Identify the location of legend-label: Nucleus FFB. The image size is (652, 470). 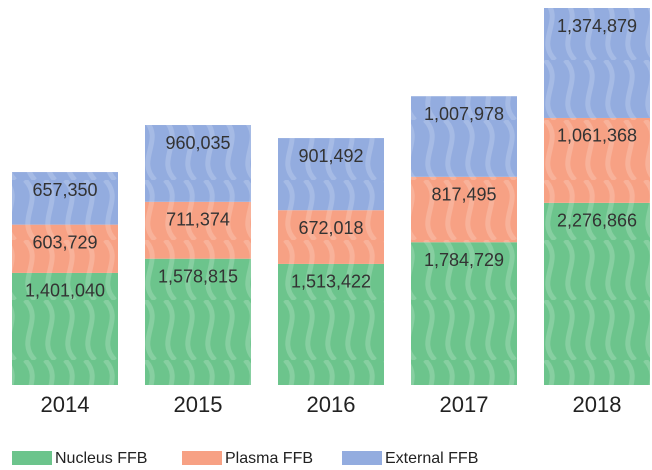
(101, 458).